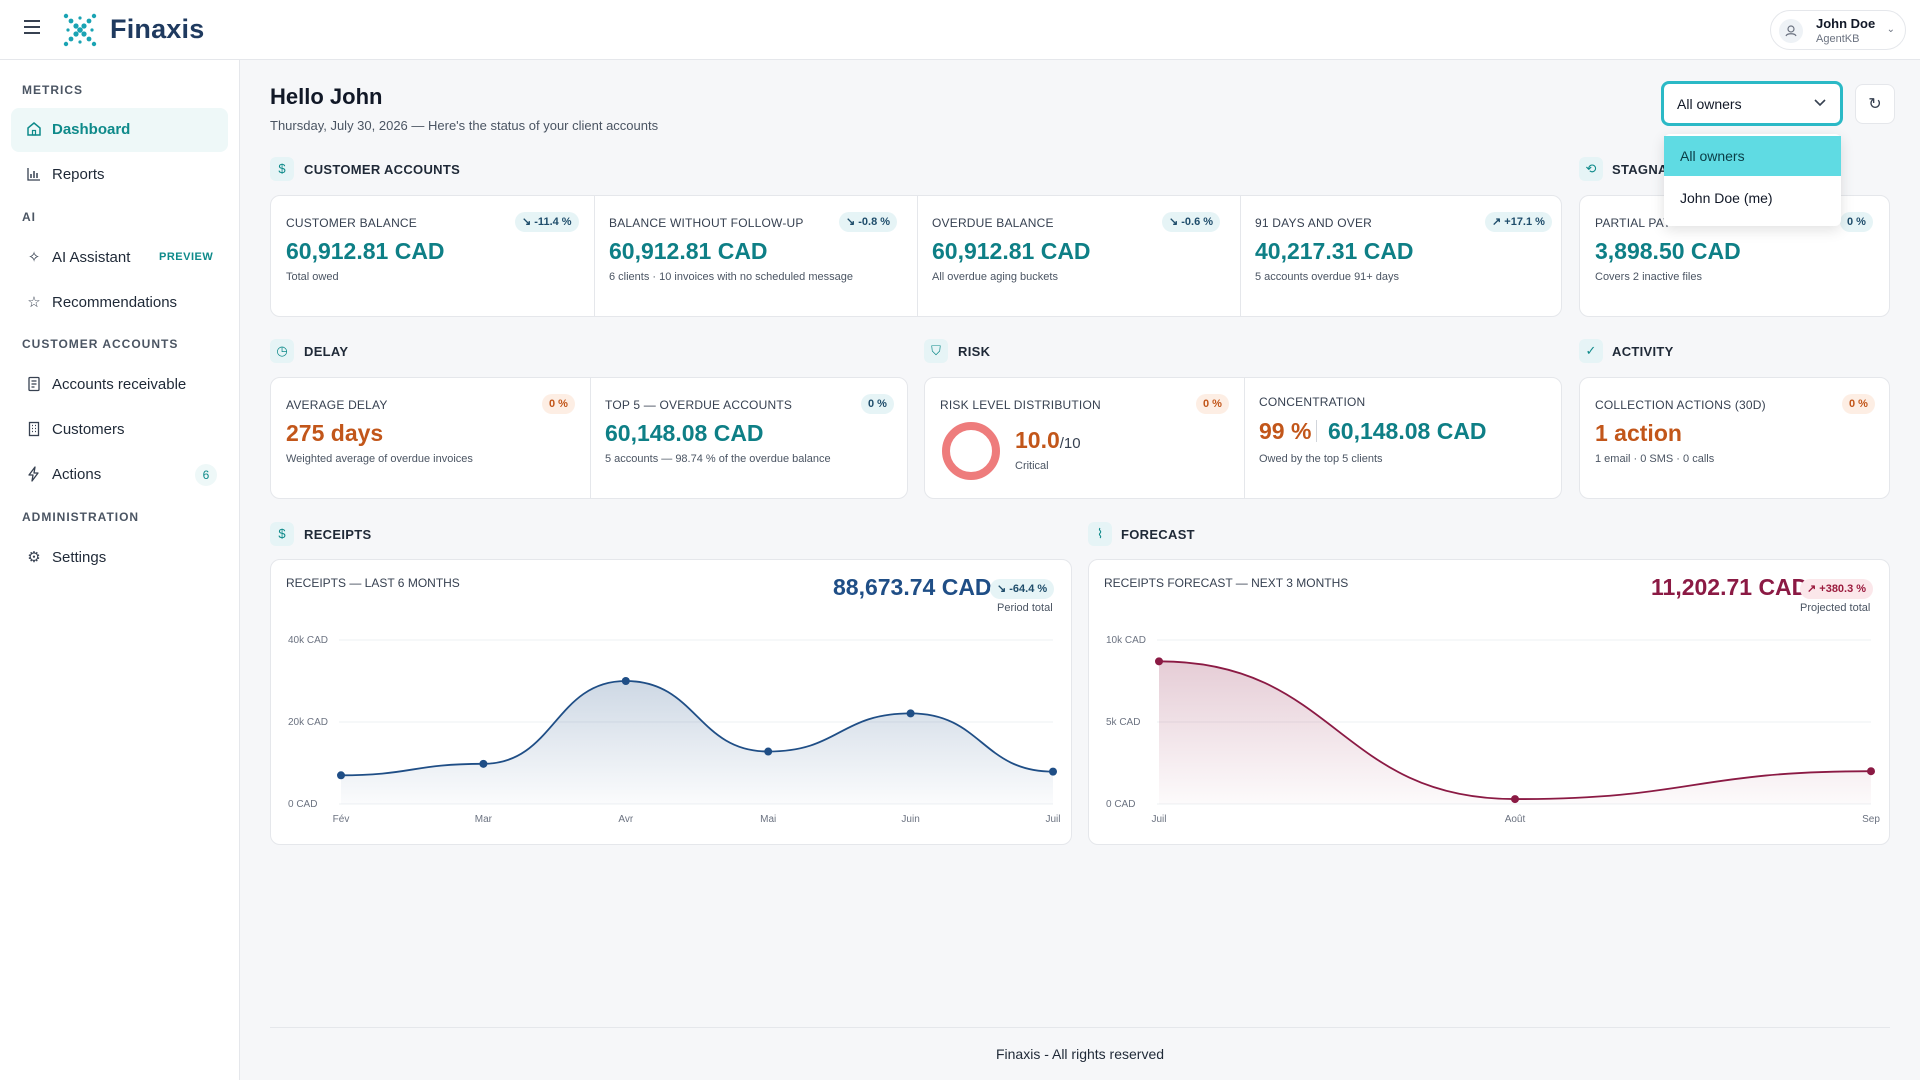 The width and height of the screenshot is (1920, 1080). Describe the element at coordinates (1100, 534) in the screenshot. I see `line-chart-icon: ⌇` at that location.